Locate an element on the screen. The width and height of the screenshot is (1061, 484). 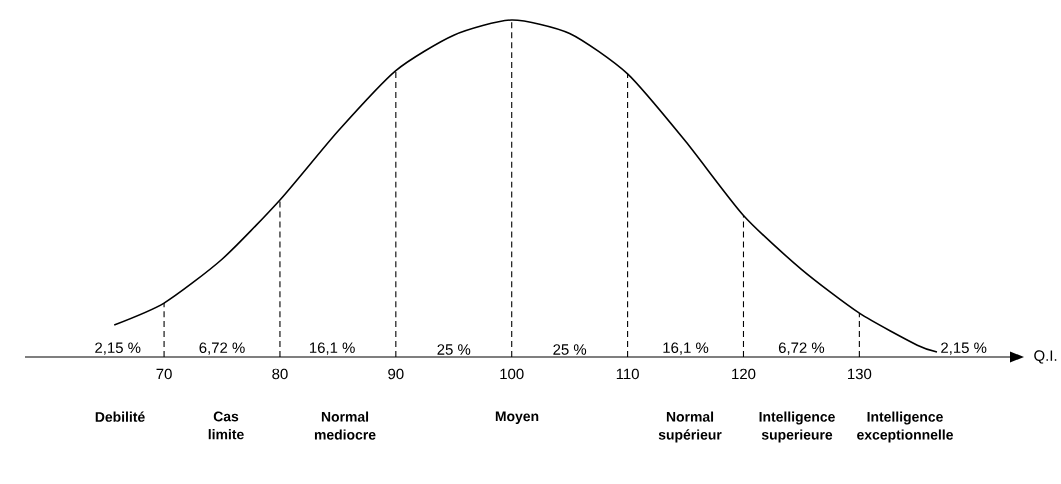
x-tick-label: 110 is located at coordinates (627, 374).